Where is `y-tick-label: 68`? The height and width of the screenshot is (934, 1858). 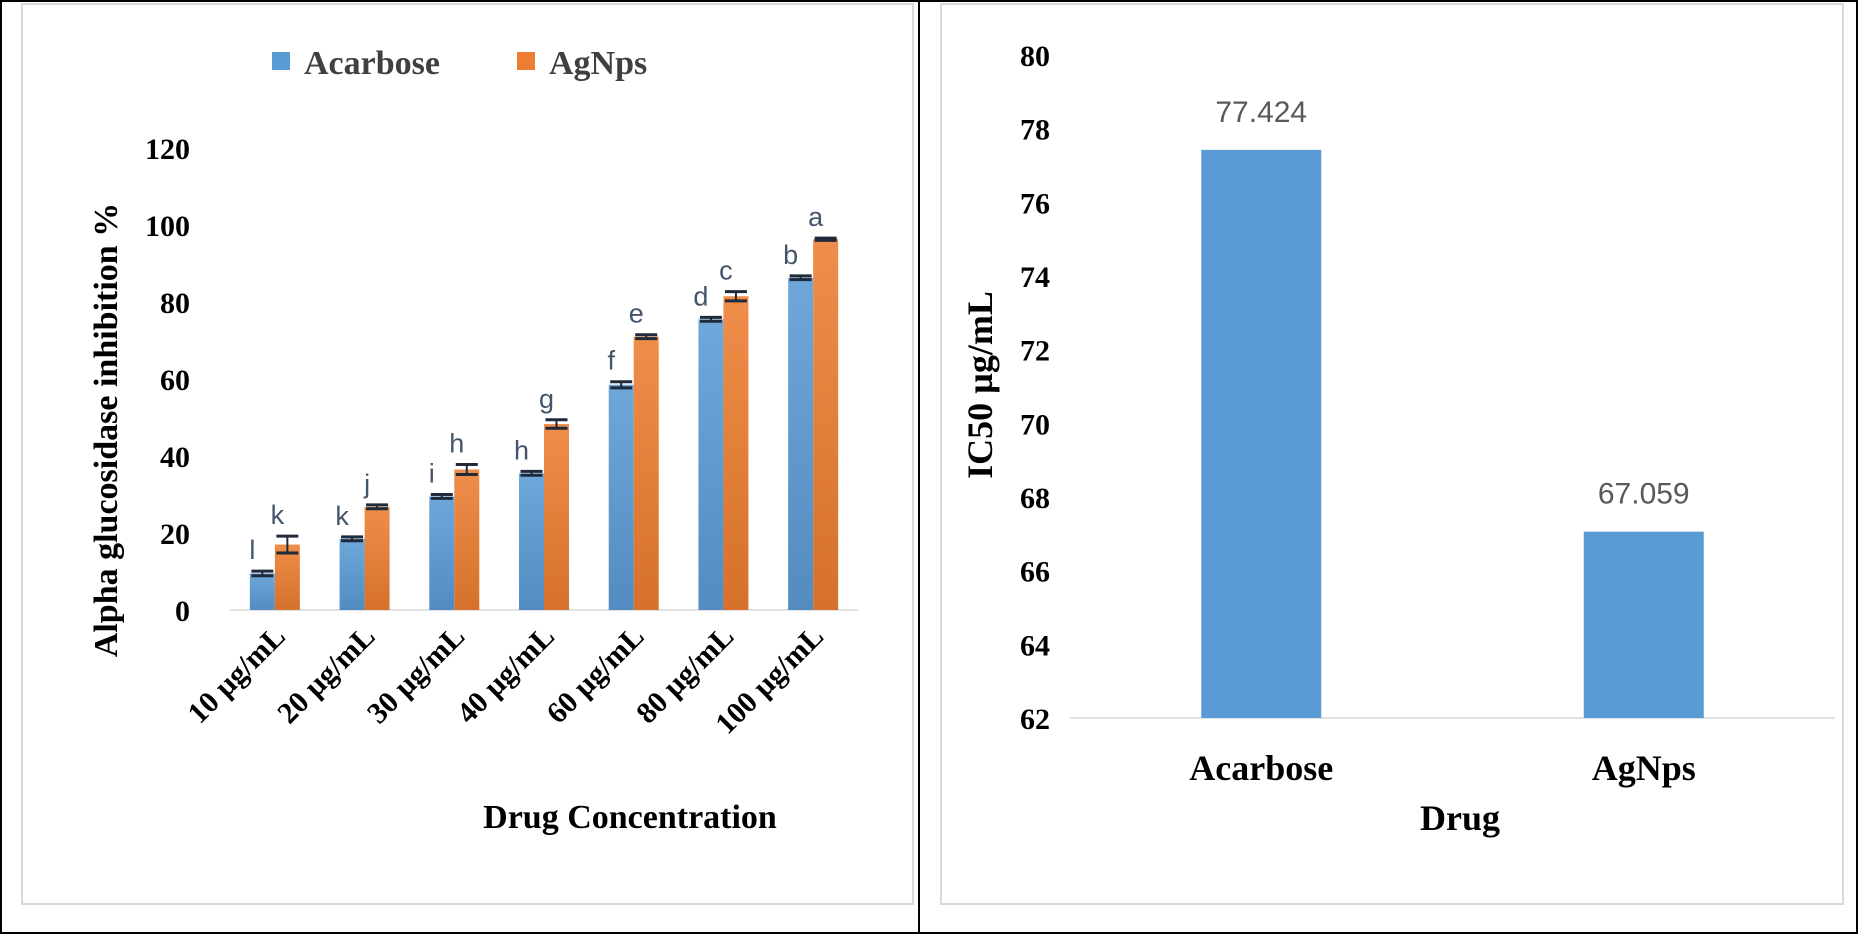
y-tick-label: 68 is located at coordinates (1035, 498).